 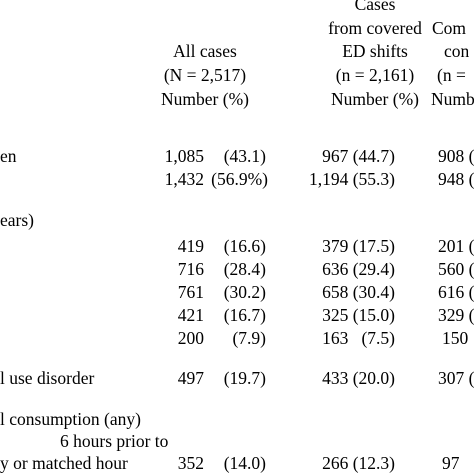 What do you see at coordinates (205, 51) in the screenshot?
I see `col-header-all-title: All cases` at bounding box center [205, 51].